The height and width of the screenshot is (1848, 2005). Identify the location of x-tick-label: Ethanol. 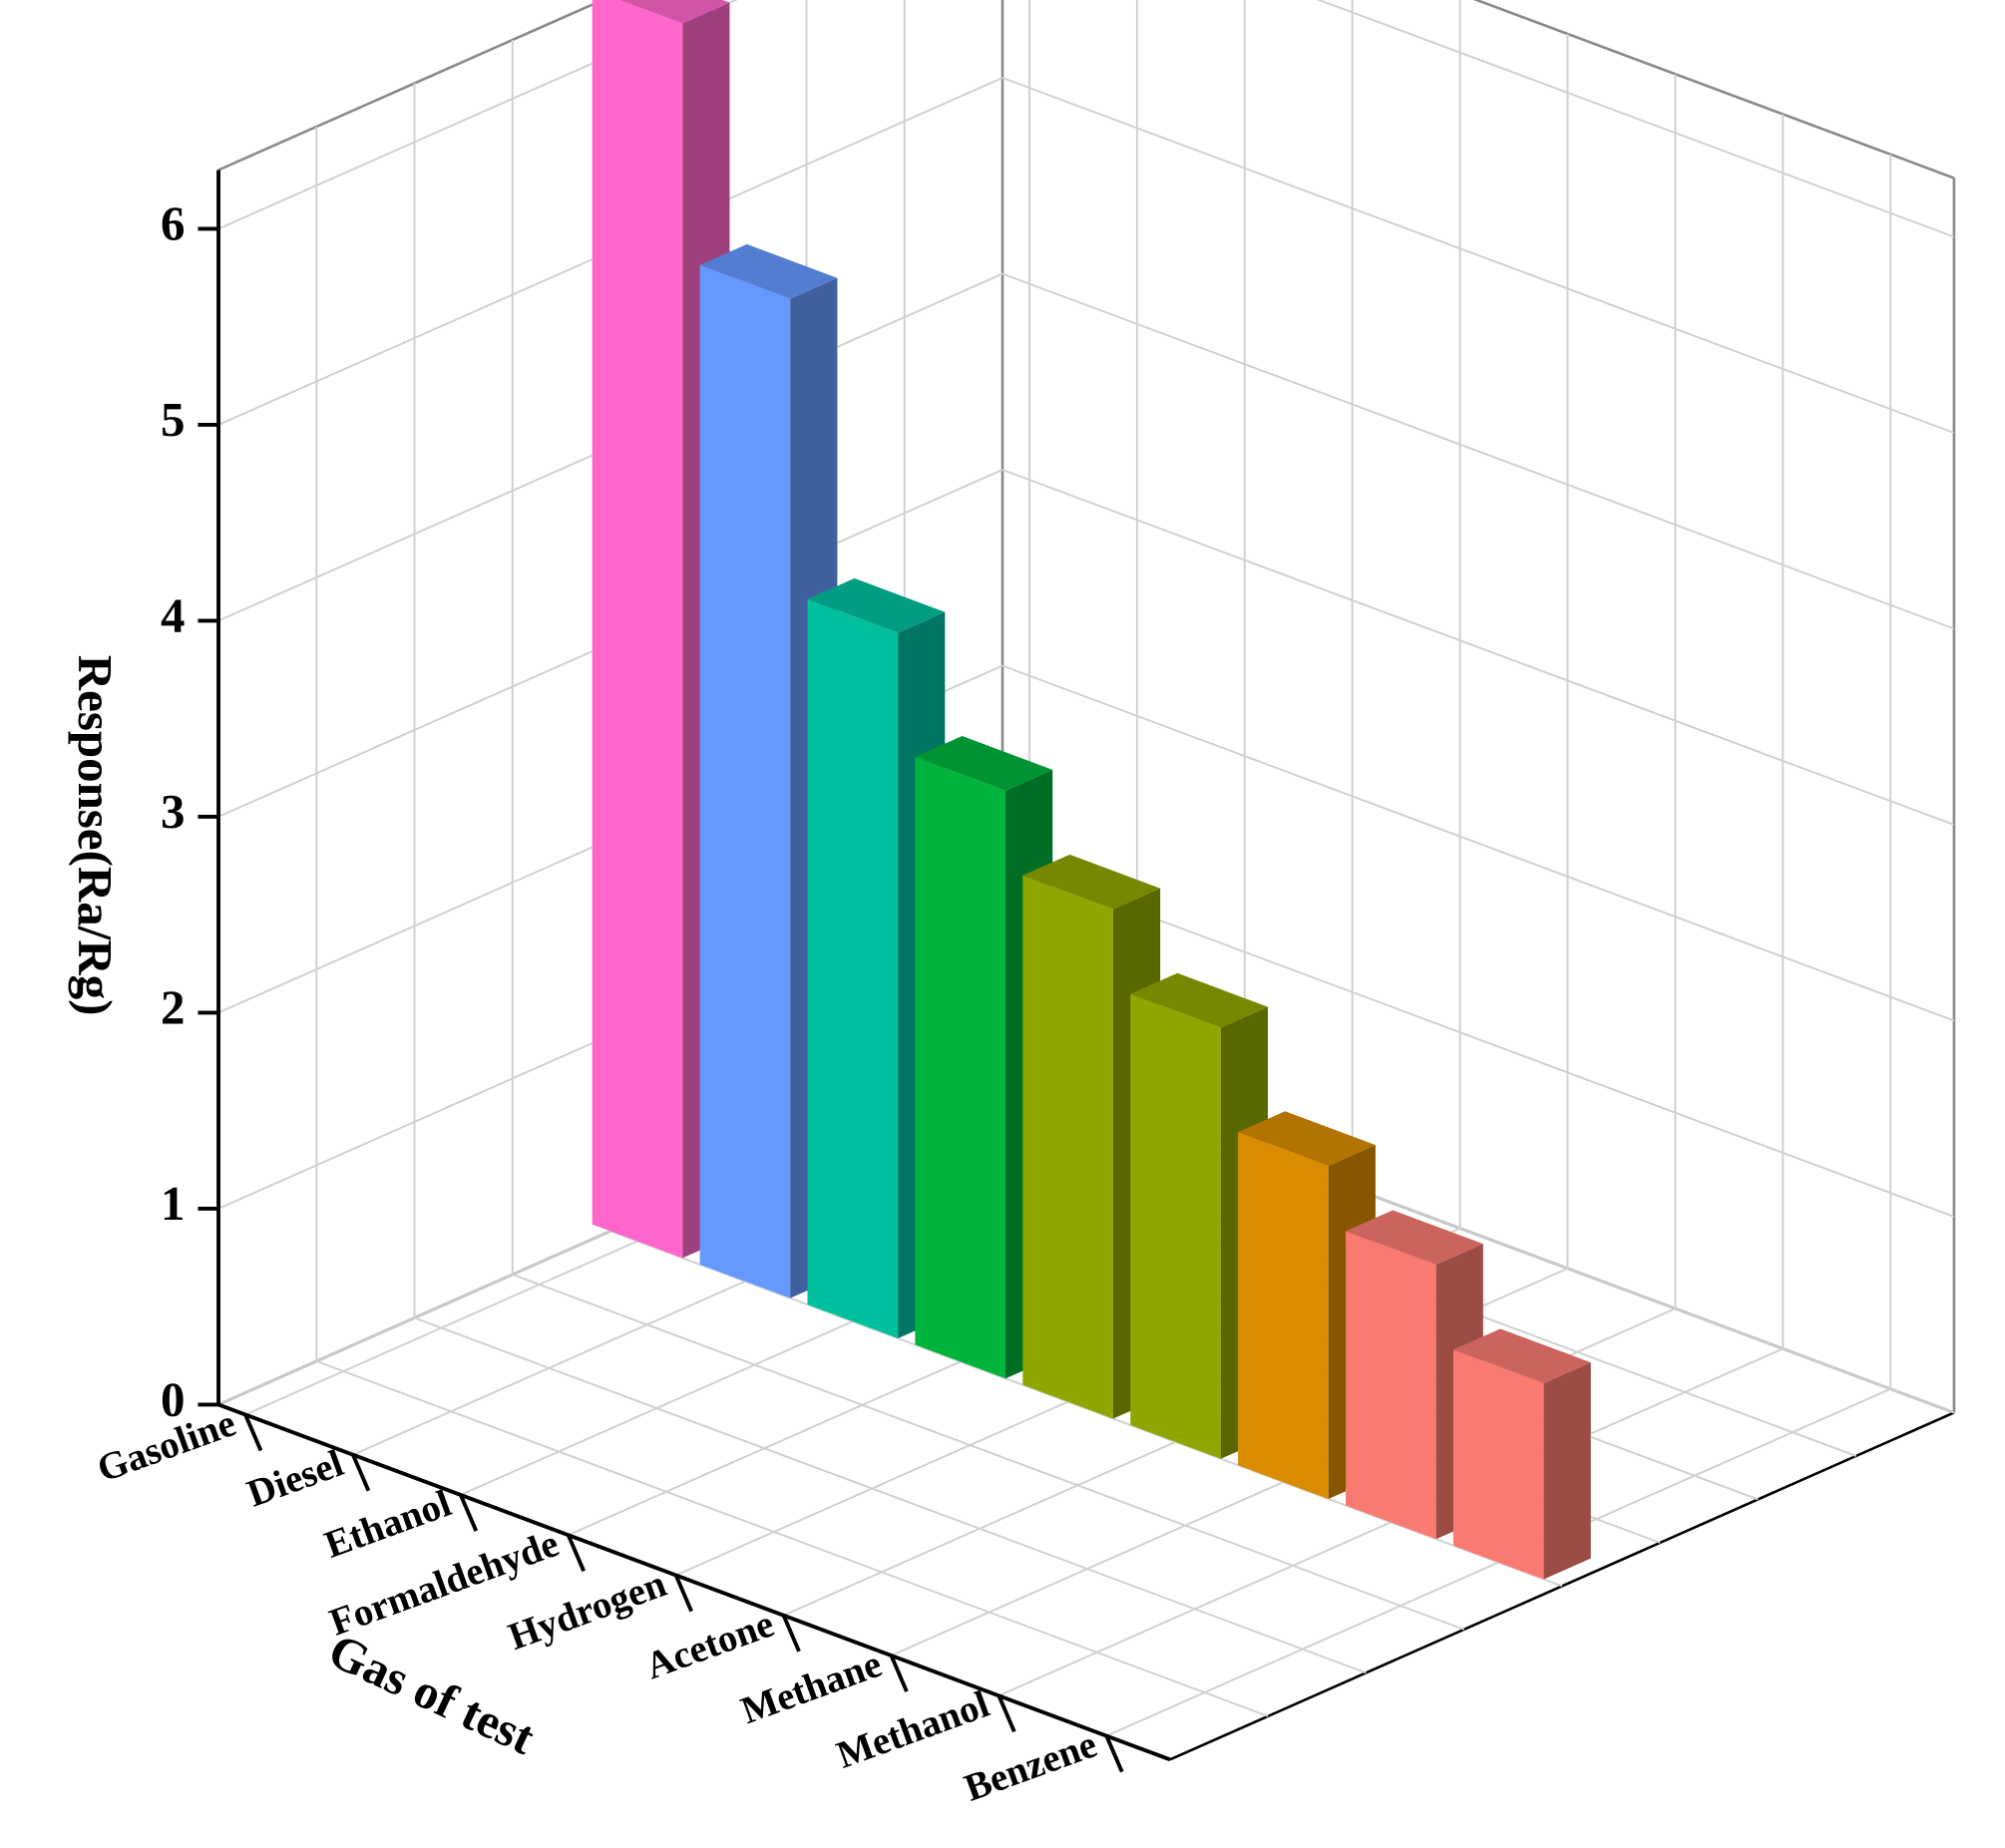
(388, 1525).